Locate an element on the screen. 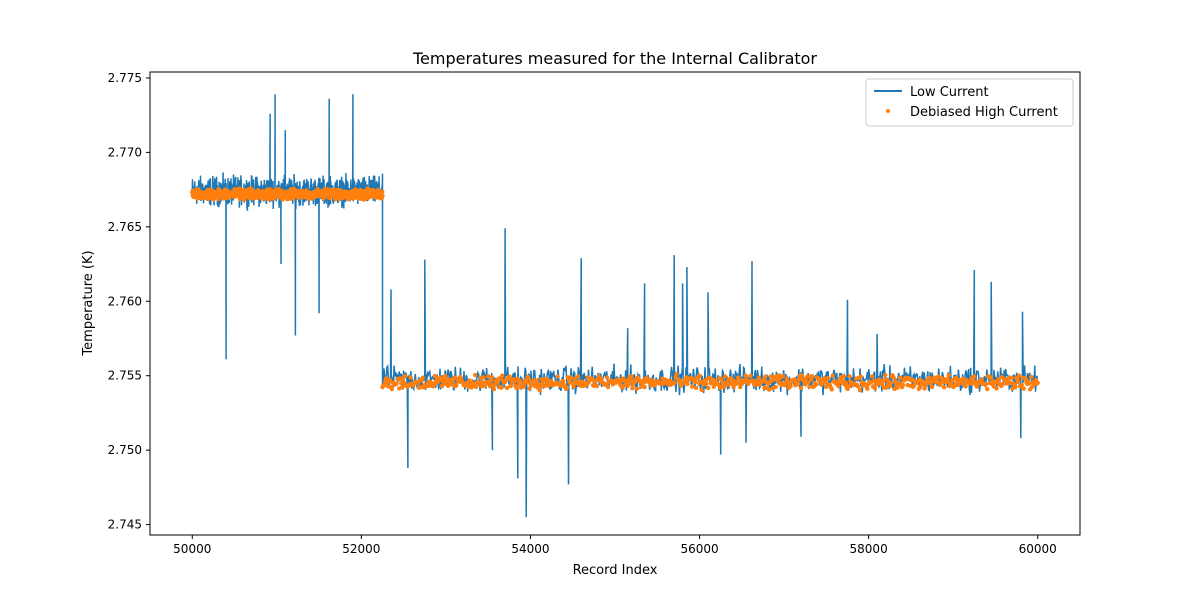 This screenshot has height=600, width=1200. x-tick-label: 58000 is located at coordinates (869, 549).